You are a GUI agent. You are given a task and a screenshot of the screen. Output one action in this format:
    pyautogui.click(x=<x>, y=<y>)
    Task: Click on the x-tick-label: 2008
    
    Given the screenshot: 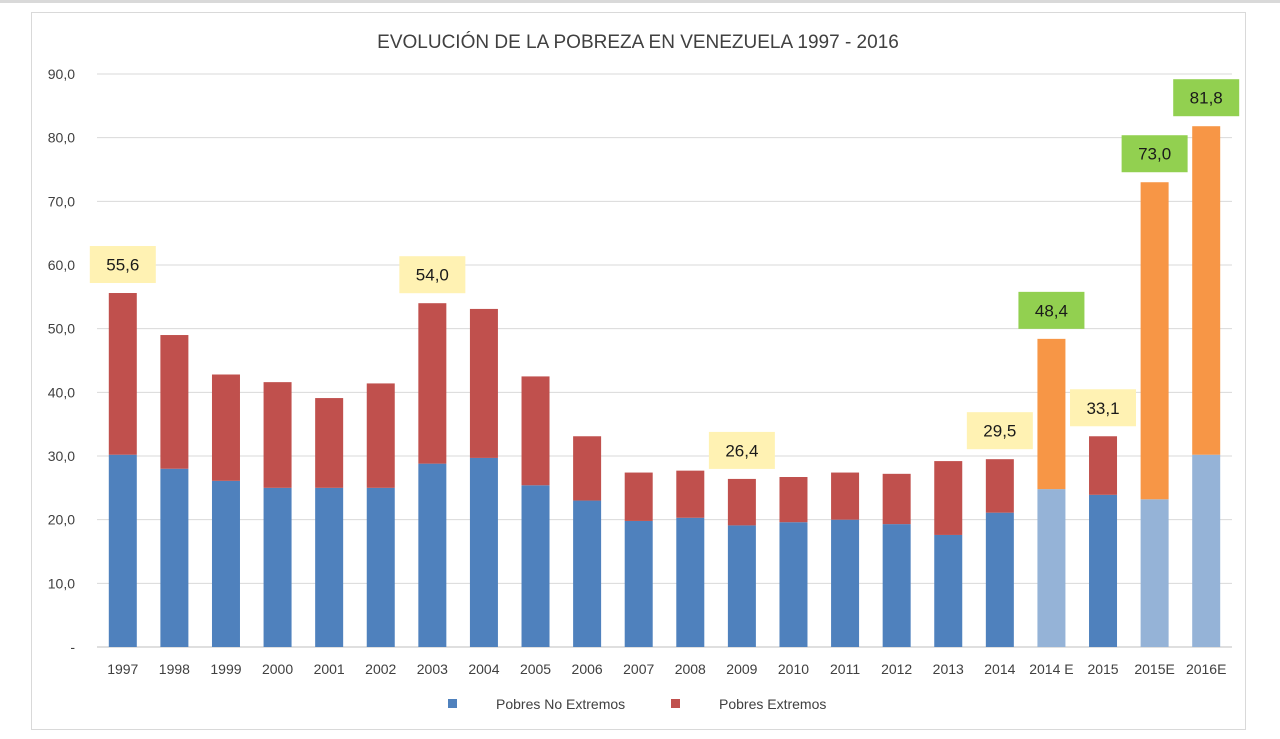 What is the action you would take?
    pyautogui.click(x=690, y=669)
    